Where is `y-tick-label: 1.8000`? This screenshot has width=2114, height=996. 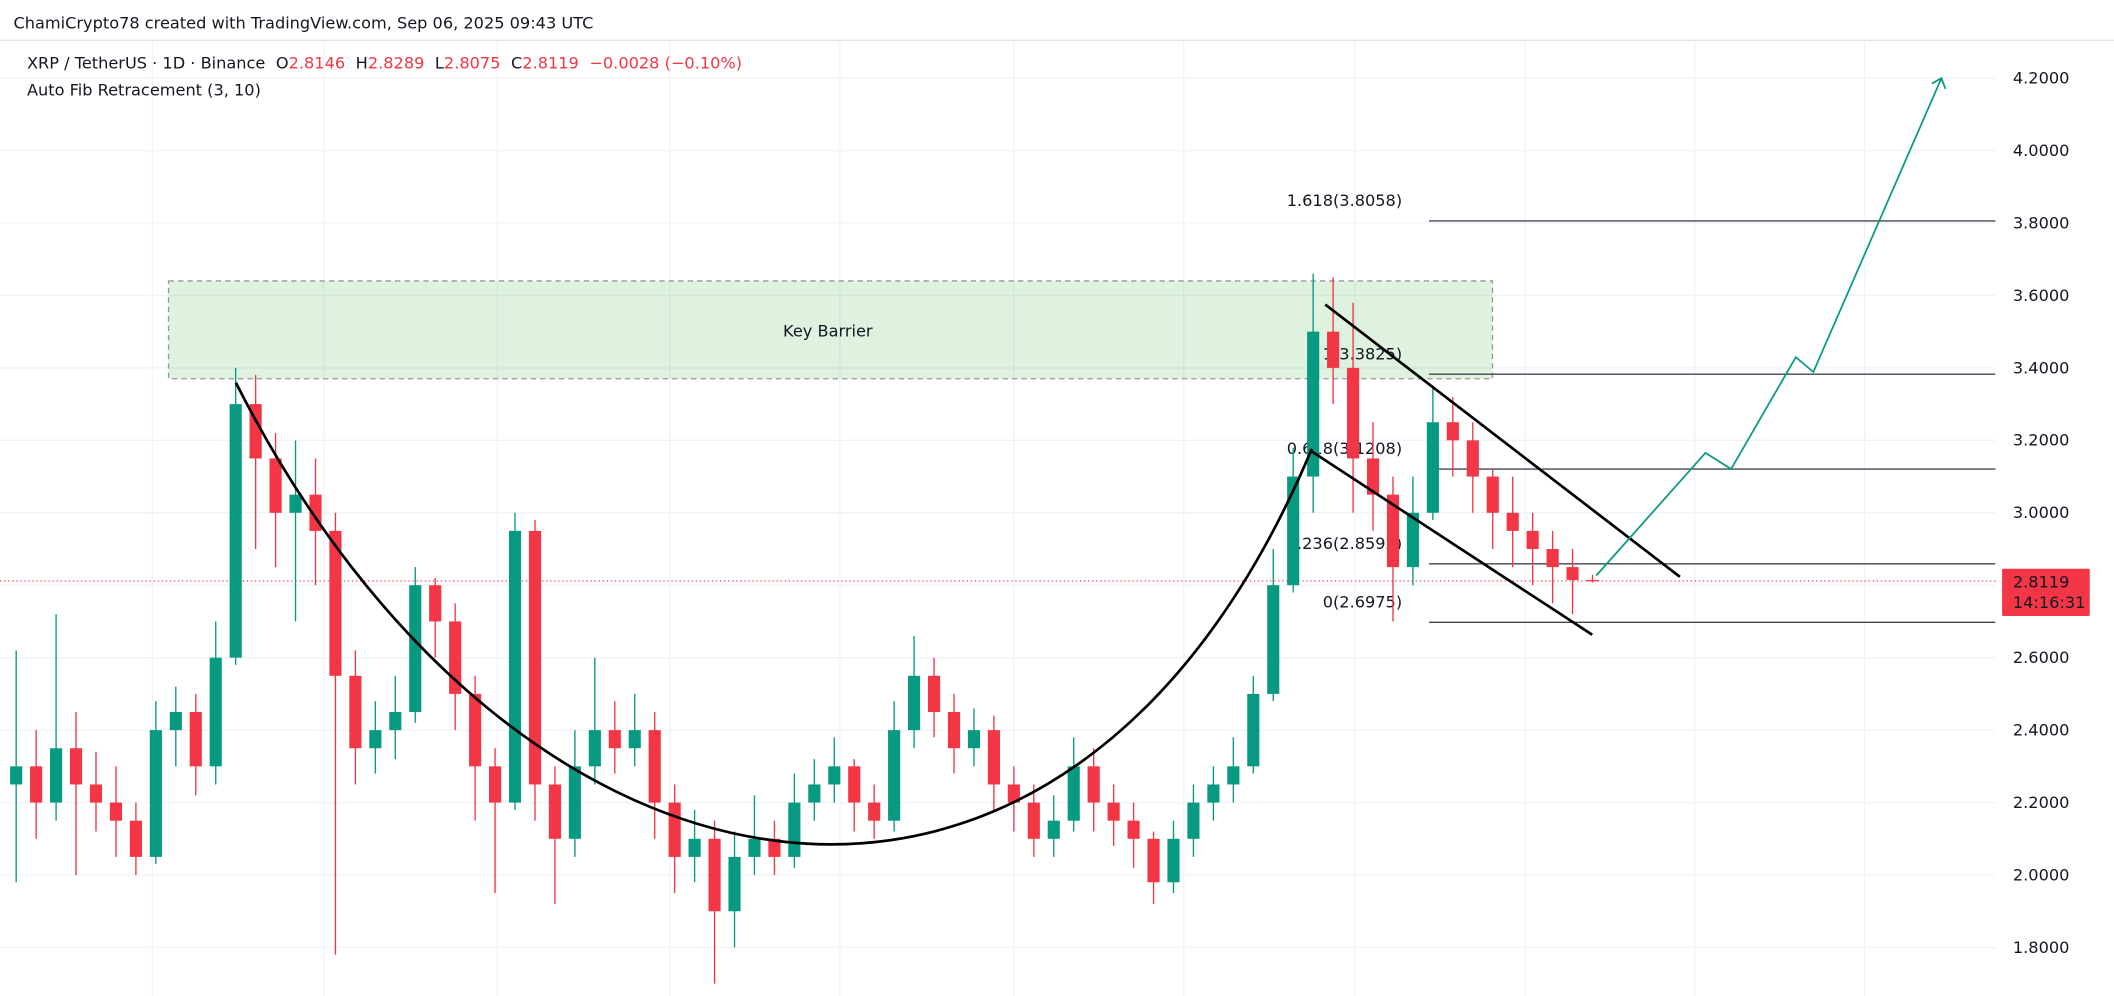 y-tick-label: 1.8000 is located at coordinates (2041, 947).